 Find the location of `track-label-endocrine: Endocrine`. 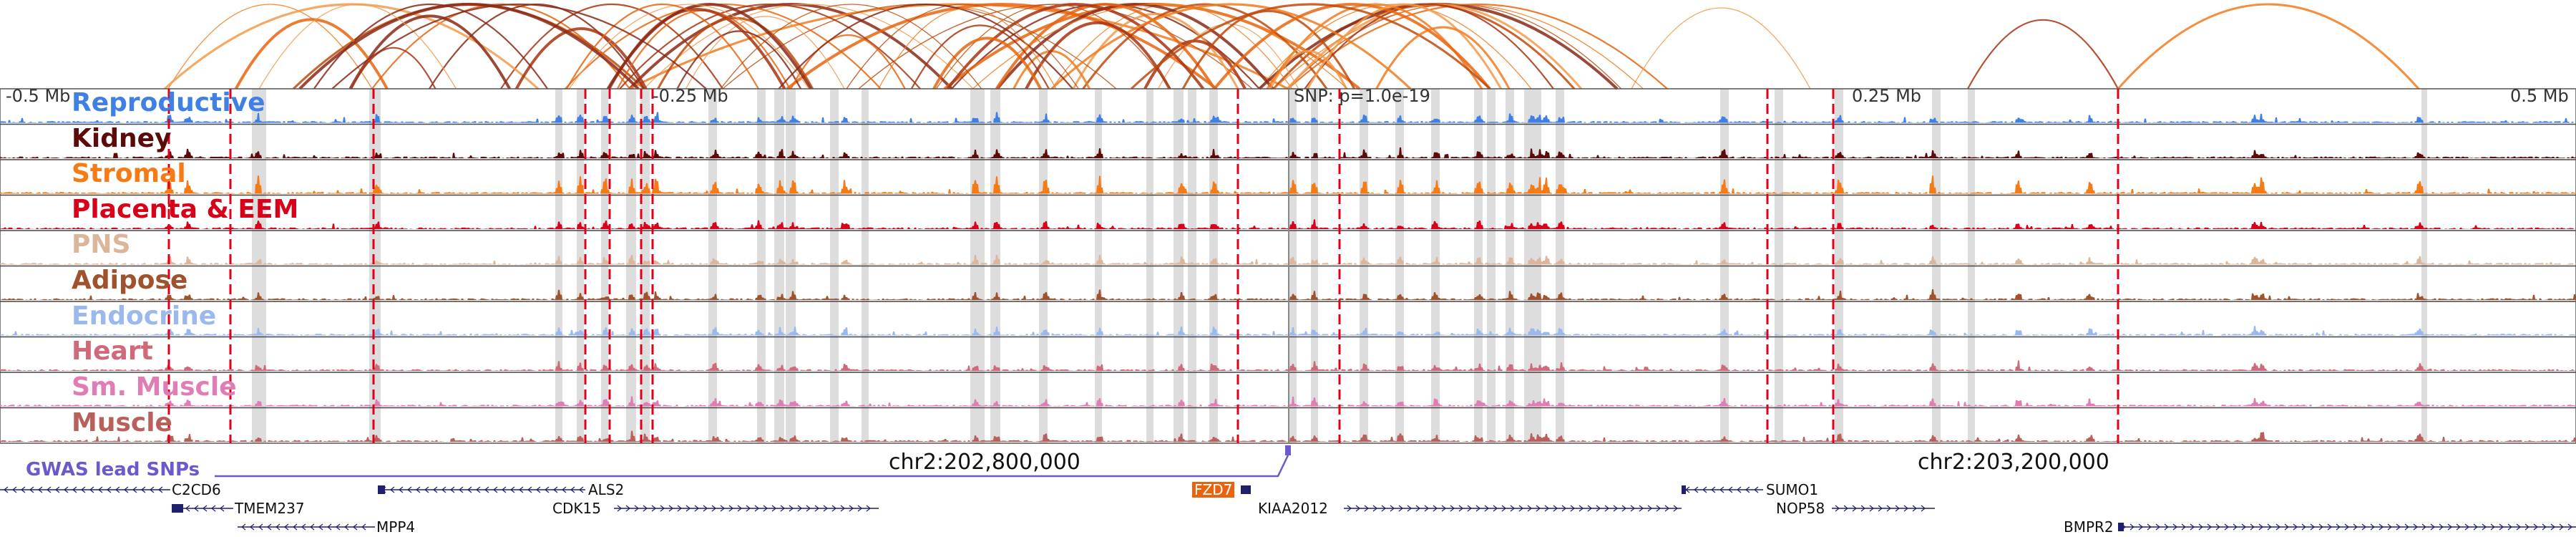

track-label-endocrine: Endocrine is located at coordinates (144, 316).